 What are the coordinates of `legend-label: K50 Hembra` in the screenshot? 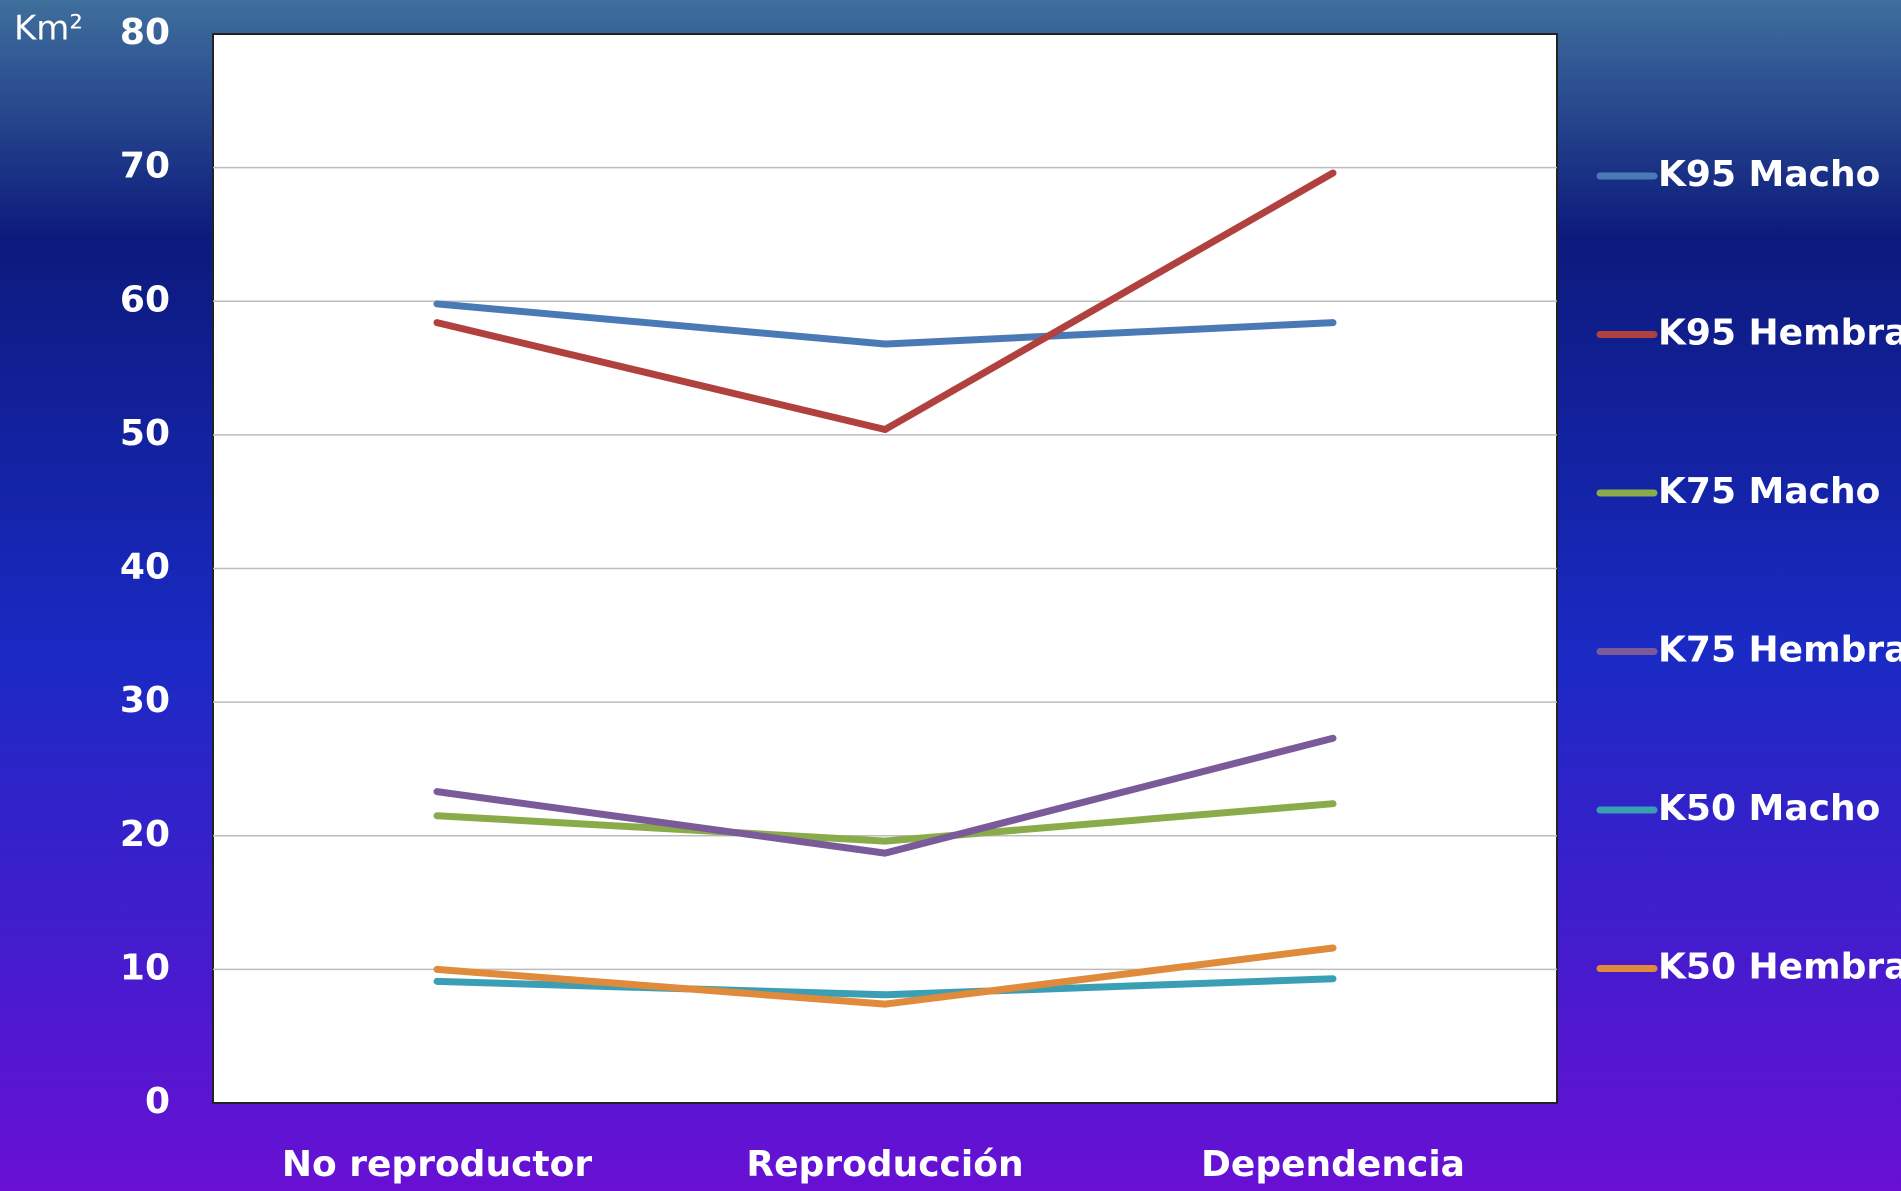 It's located at (1779, 967).